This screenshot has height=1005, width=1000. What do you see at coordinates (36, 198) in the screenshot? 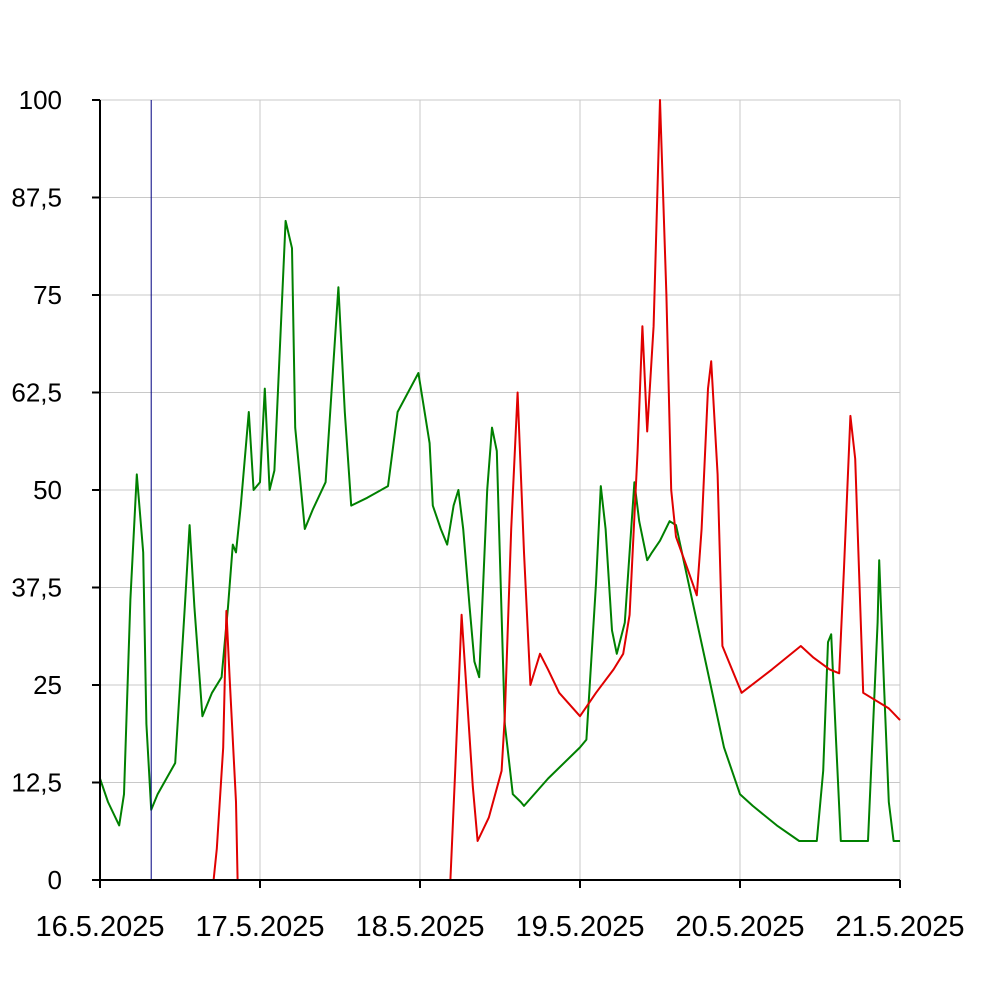
I see `y-tick-label-7: 87,5` at bounding box center [36, 198].